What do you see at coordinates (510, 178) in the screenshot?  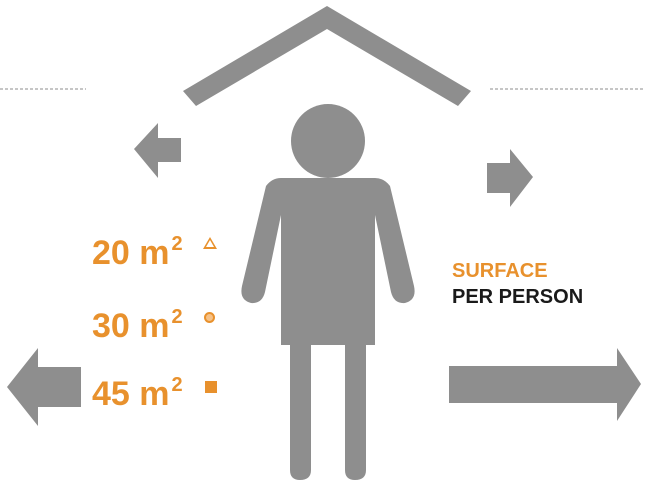 I see `arrow-small-upper-right` at bounding box center [510, 178].